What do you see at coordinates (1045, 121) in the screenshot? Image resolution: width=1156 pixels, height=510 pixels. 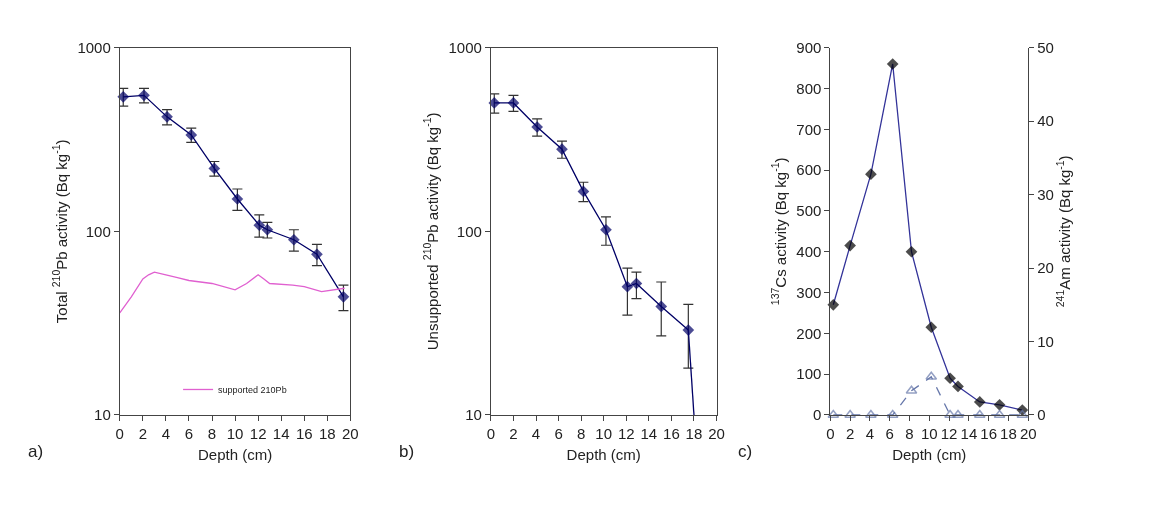 I see `y2-tick-label: 40` at bounding box center [1045, 121].